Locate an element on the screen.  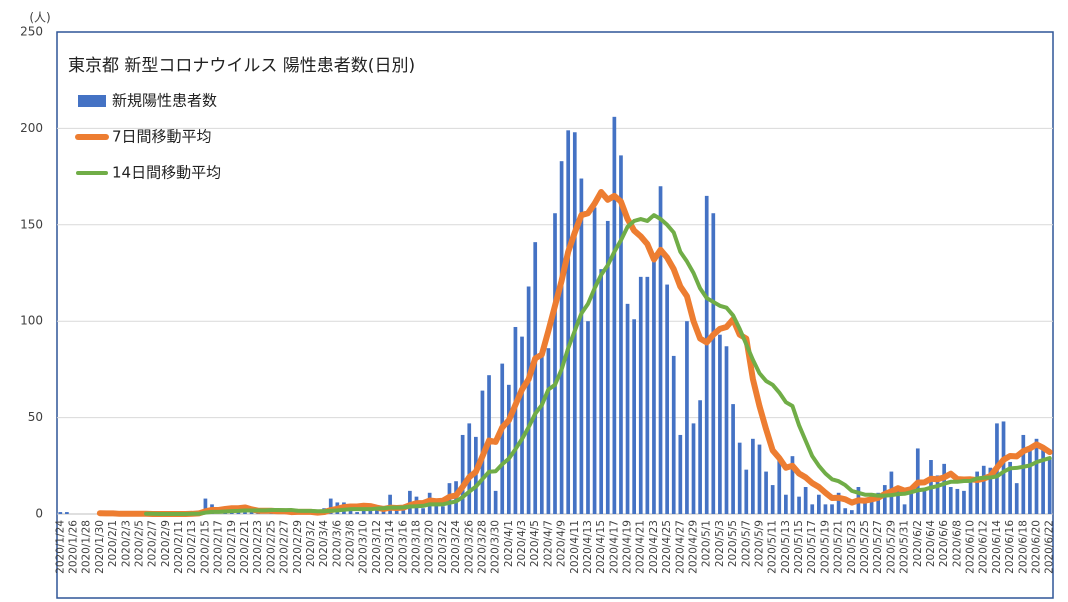
x-tick-label: 2020/6/2 is located at coordinates (918, 543).